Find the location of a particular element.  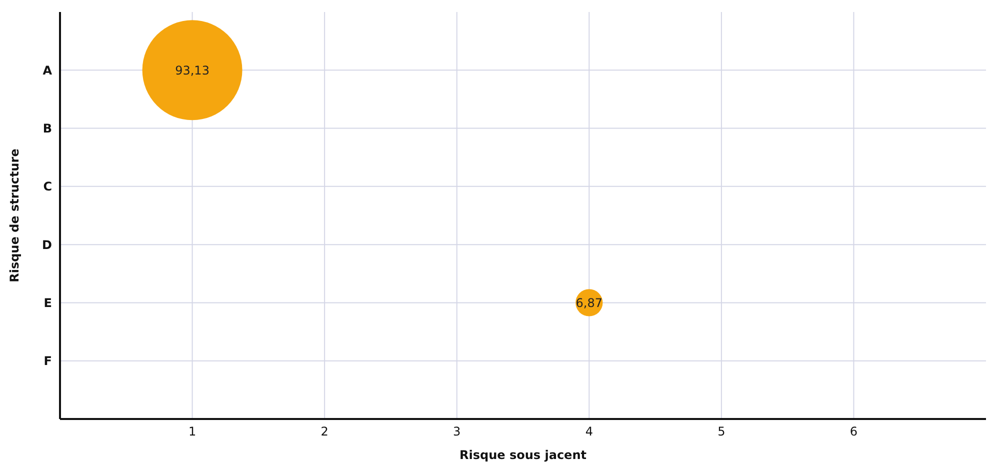

x-tick-label: 6 is located at coordinates (854, 431).